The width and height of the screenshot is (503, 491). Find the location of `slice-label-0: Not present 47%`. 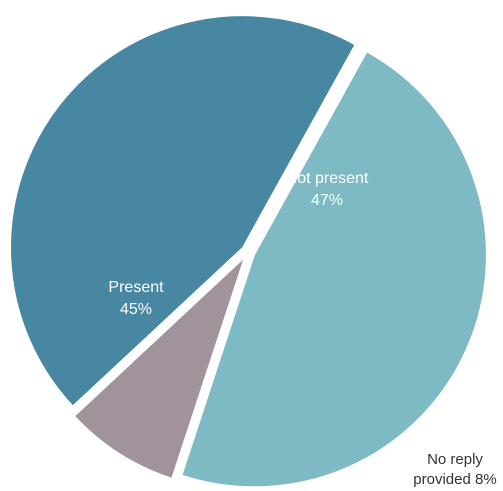

slice-label-0: Not present 47% is located at coordinates (327, 189).